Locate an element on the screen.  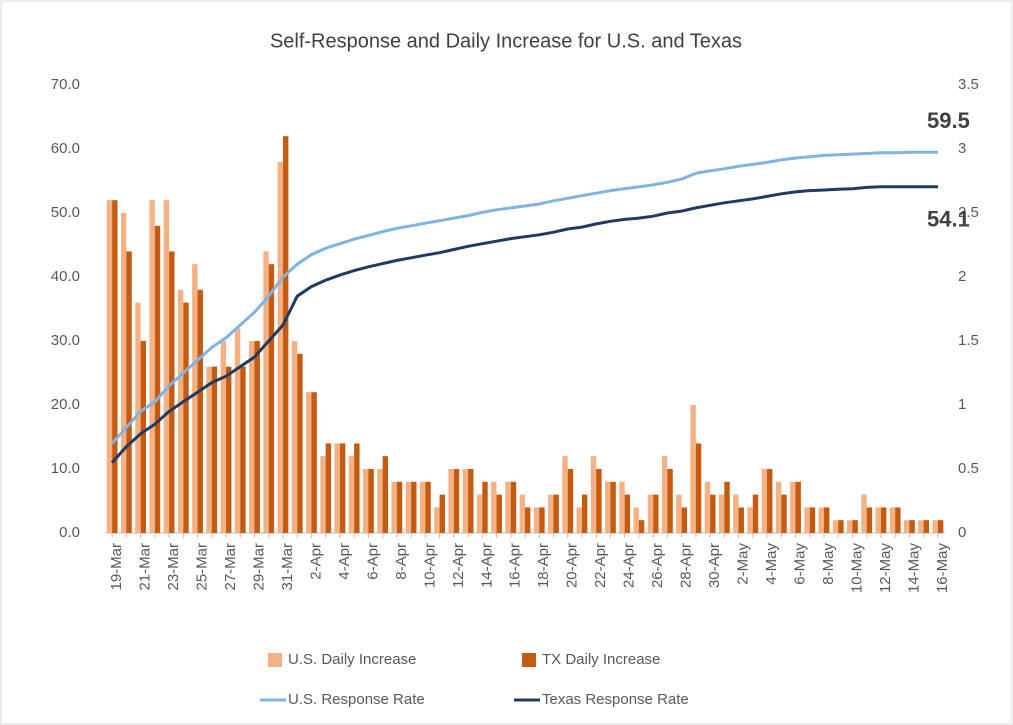
y-tick-label: 60.0 is located at coordinates (65, 148).